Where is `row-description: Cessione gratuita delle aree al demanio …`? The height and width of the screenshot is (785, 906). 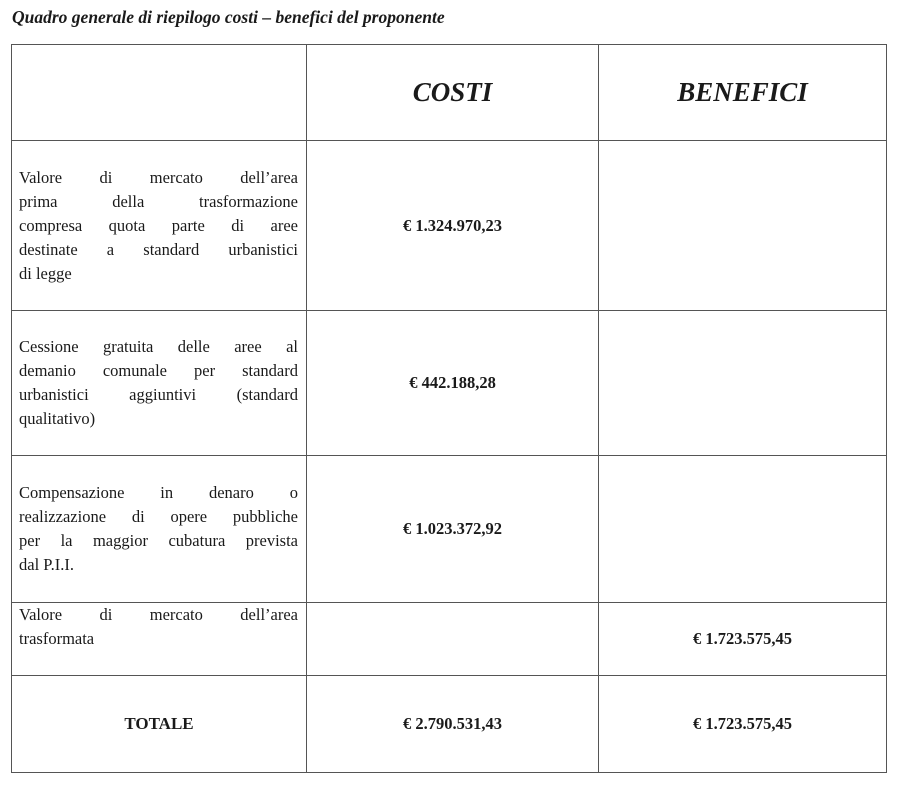 row-description: Cessione gratuita delle aree al demanio … is located at coordinates (159, 383).